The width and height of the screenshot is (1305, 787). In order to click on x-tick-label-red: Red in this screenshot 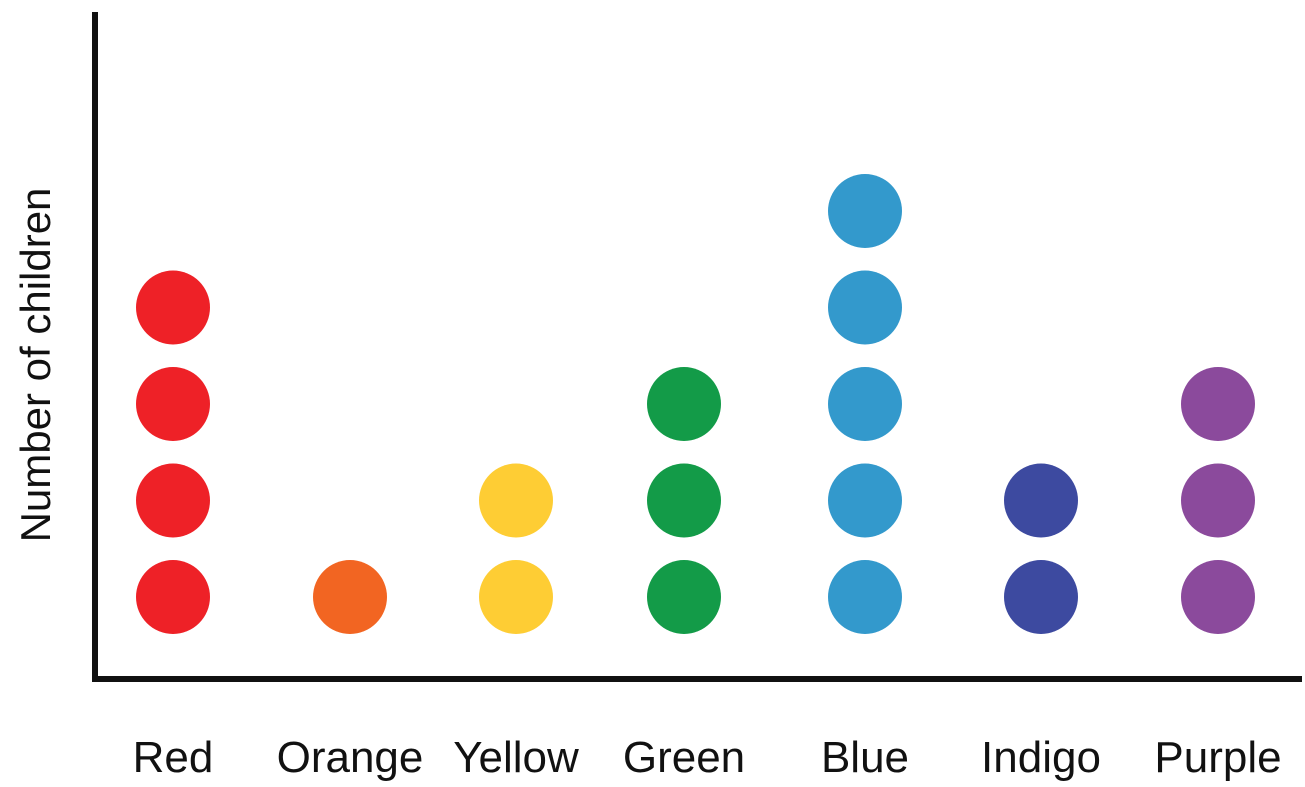, I will do `click(173, 757)`.